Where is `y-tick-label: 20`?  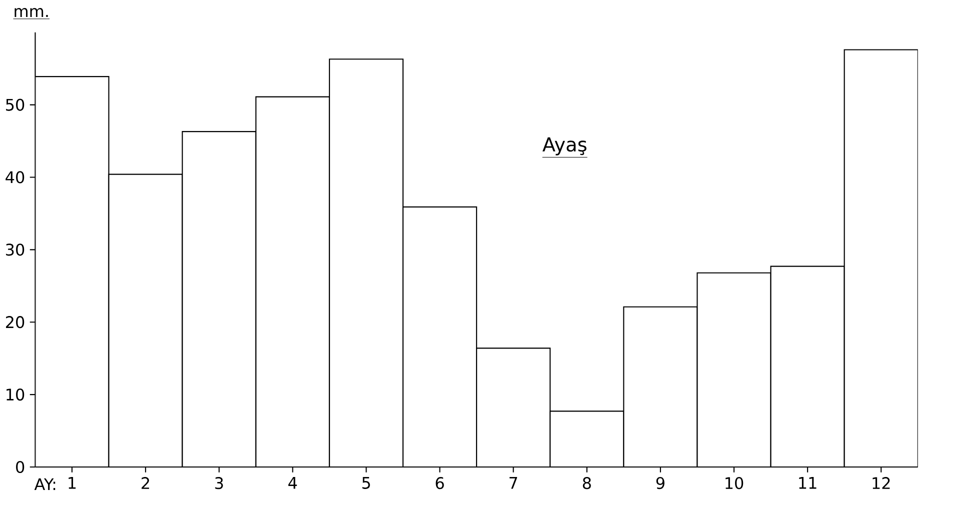
y-tick-label: 20 is located at coordinates (15, 322).